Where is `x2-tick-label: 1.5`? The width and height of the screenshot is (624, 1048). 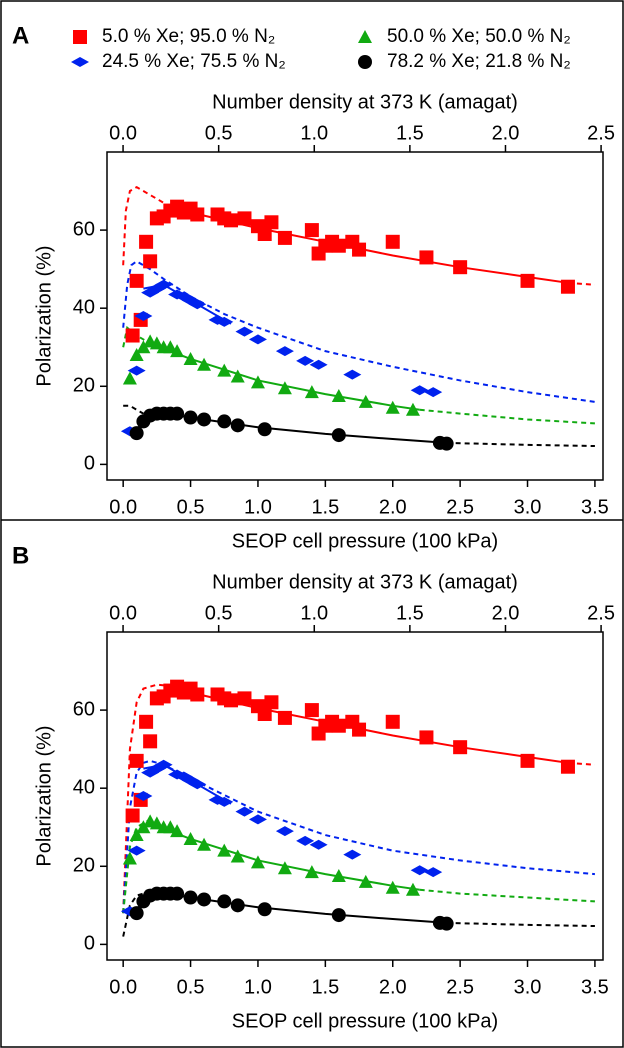
x2-tick-label: 1.5 is located at coordinates (410, 613).